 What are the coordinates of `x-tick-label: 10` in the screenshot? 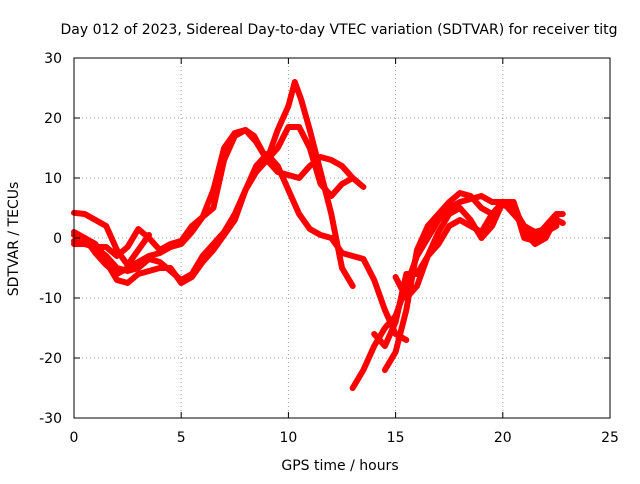 It's located at (288, 438).